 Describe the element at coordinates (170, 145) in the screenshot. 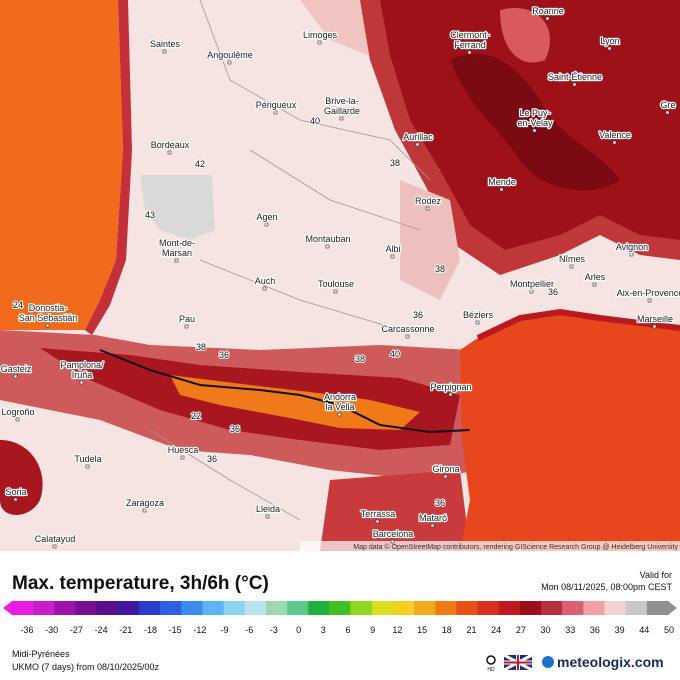

I see `city-label: Bordeaux` at that location.